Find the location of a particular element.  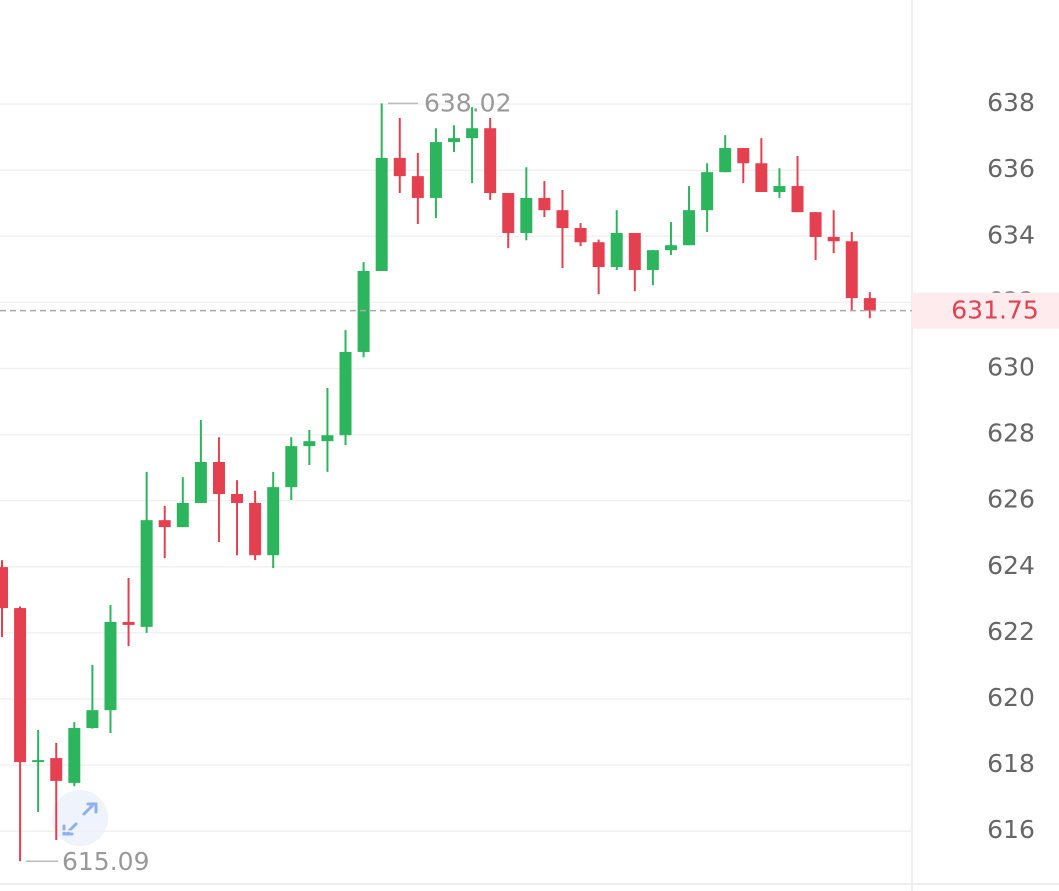

y-tick-label: 634 is located at coordinates (1011, 234).